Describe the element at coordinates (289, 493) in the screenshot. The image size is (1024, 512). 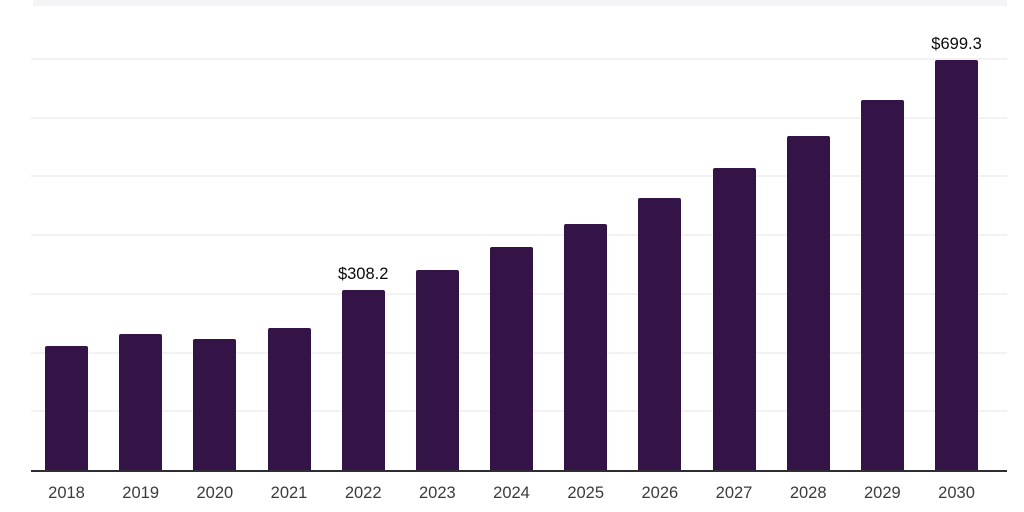
I see `x-tick-label-2021: 2021` at that location.